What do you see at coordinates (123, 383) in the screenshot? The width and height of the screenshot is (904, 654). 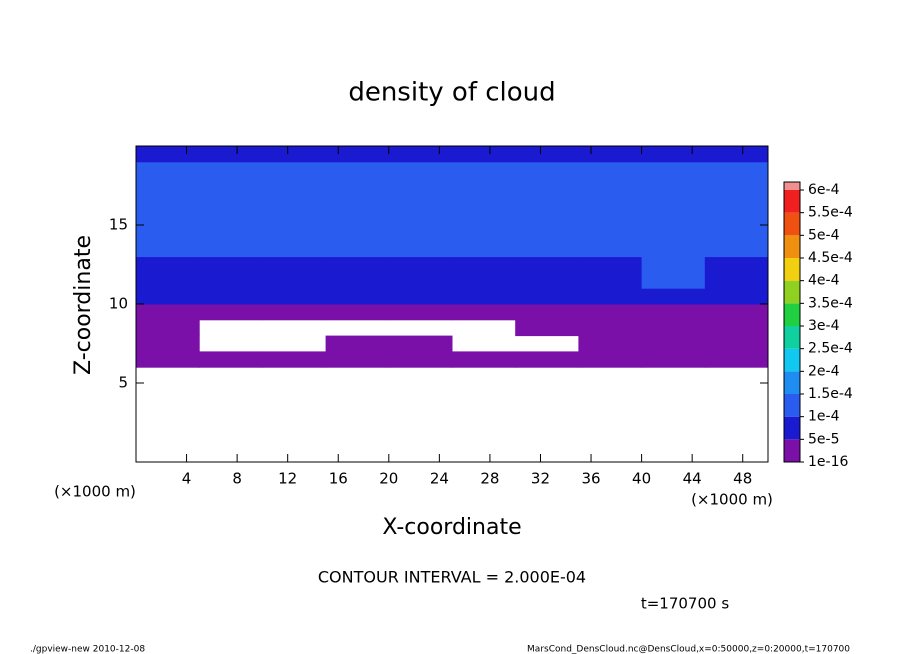 I see `y-tick-label: 5` at bounding box center [123, 383].